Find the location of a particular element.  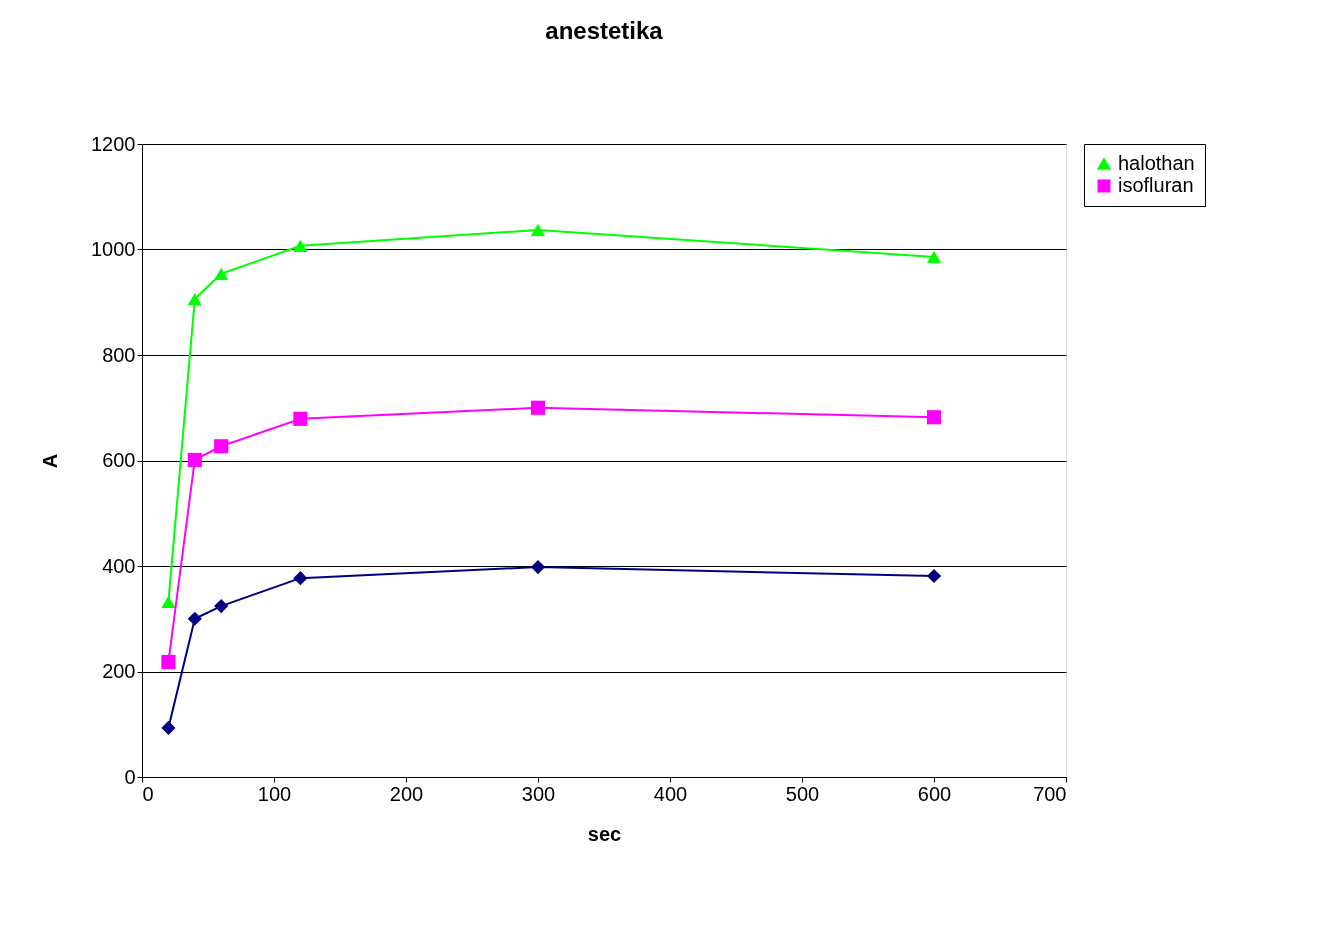

y-tick-label: 0 is located at coordinates (130, 776).